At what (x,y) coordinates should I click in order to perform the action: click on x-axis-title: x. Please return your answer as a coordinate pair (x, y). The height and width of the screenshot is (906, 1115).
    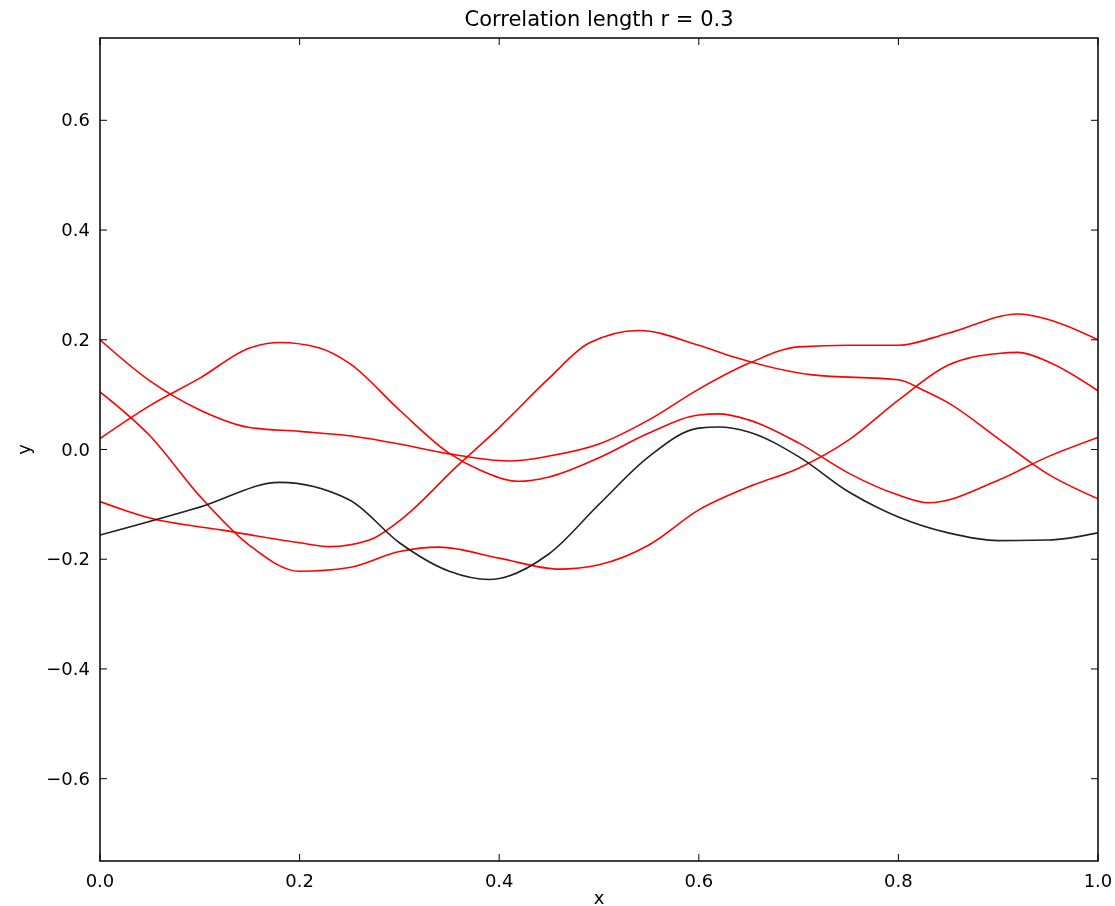
    Looking at the image, I should click on (599, 896).